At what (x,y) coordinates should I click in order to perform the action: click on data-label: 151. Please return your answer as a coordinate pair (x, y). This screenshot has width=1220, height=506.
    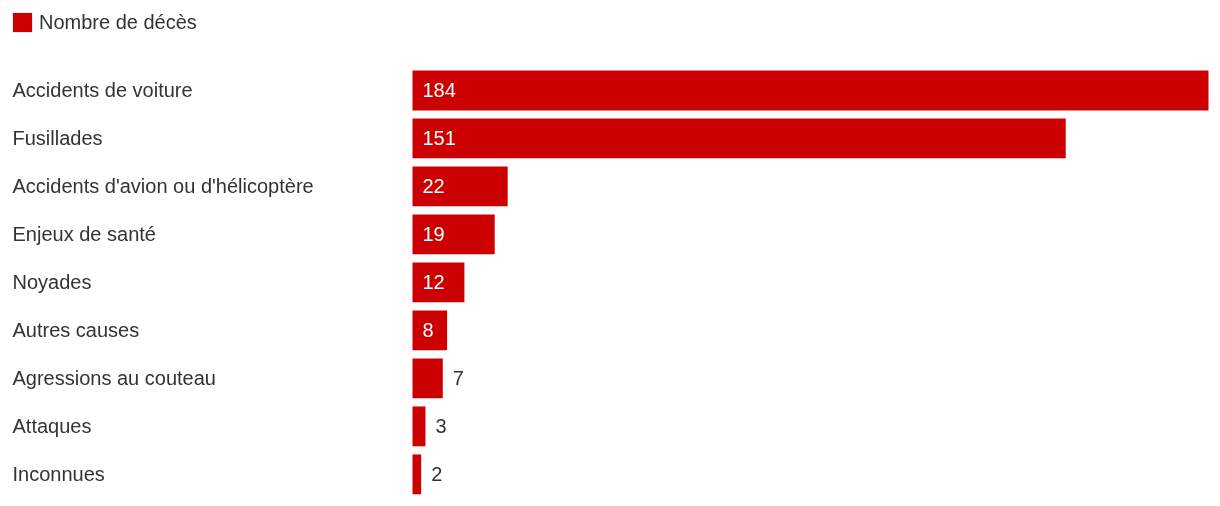
    Looking at the image, I should click on (439, 138).